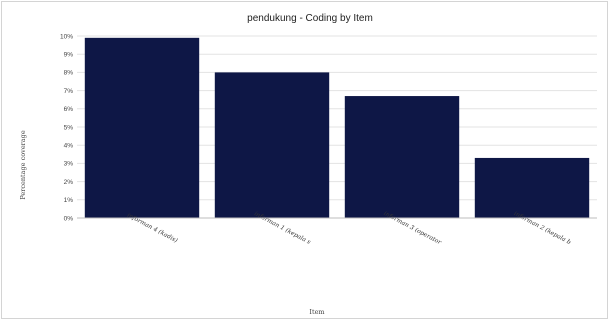 The height and width of the screenshot is (320, 609). What do you see at coordinates (23, 164) in the screenshot?
I see `y-axis-label: Percentage coverage` at bounding box center [23, 164].